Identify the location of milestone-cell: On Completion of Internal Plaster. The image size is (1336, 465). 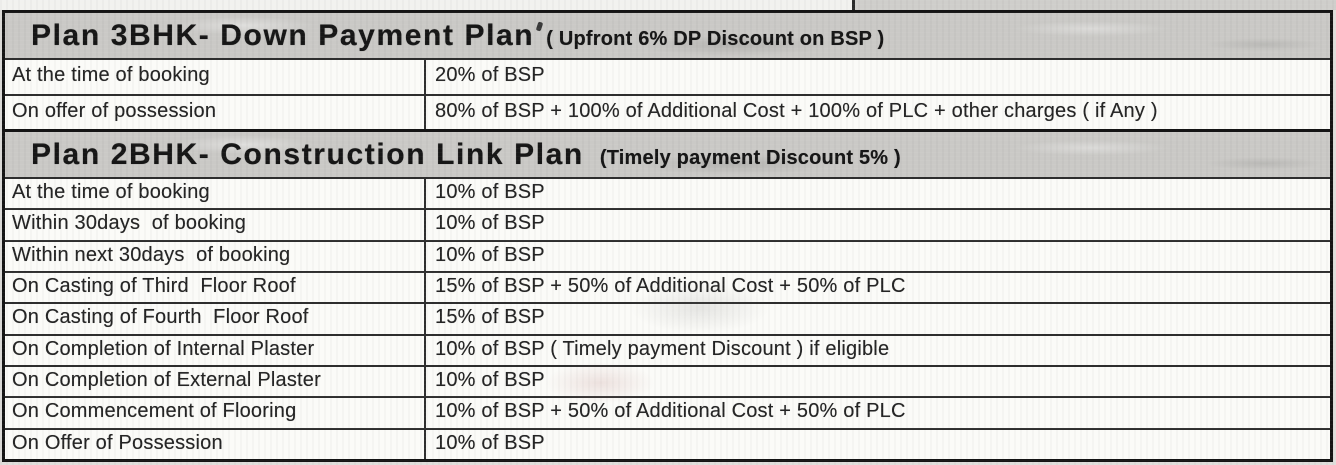
(215, 350).